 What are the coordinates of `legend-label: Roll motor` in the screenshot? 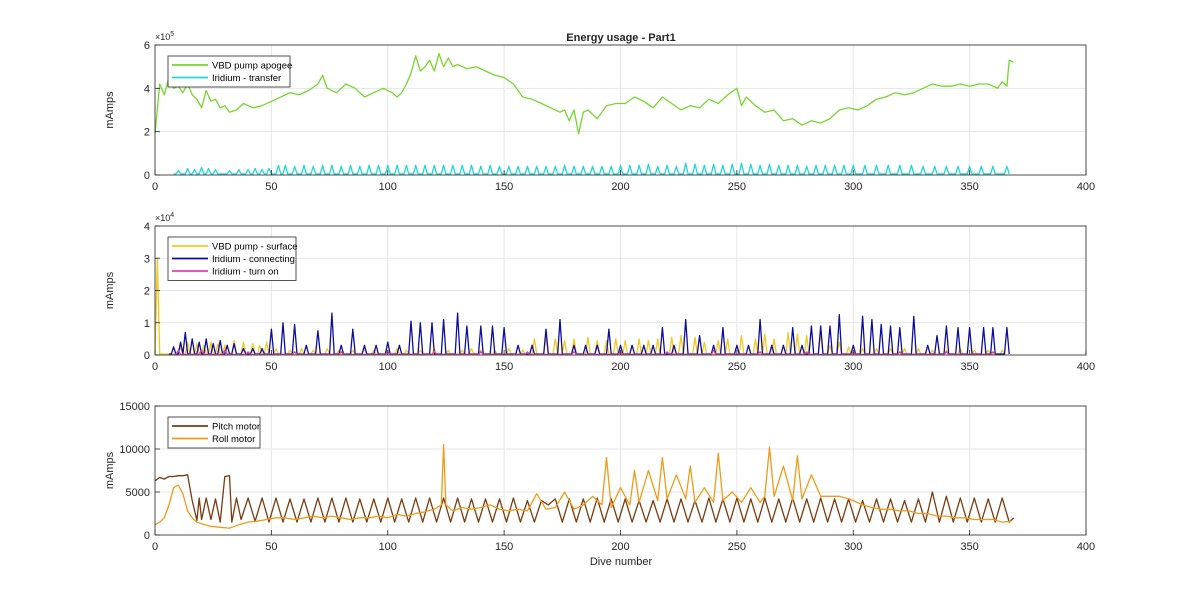 It's located at (233, 439).